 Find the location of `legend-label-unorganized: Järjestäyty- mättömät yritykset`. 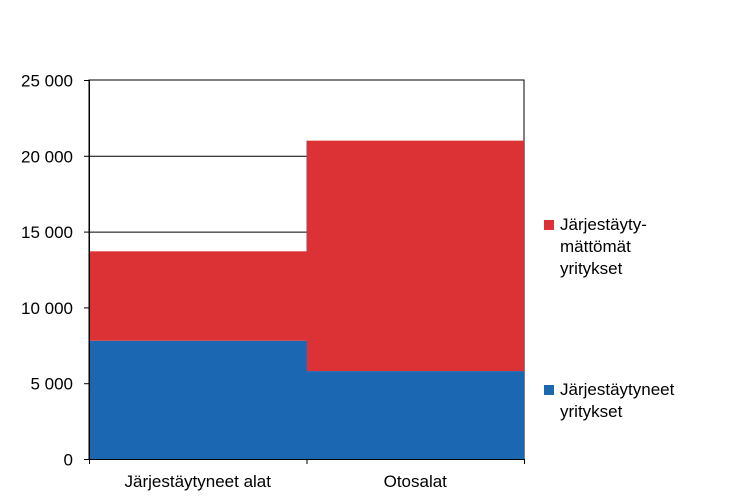

legend-label-unorganized: Järjestäyty- mättömät yritykset is located at coordinates (603, 246).